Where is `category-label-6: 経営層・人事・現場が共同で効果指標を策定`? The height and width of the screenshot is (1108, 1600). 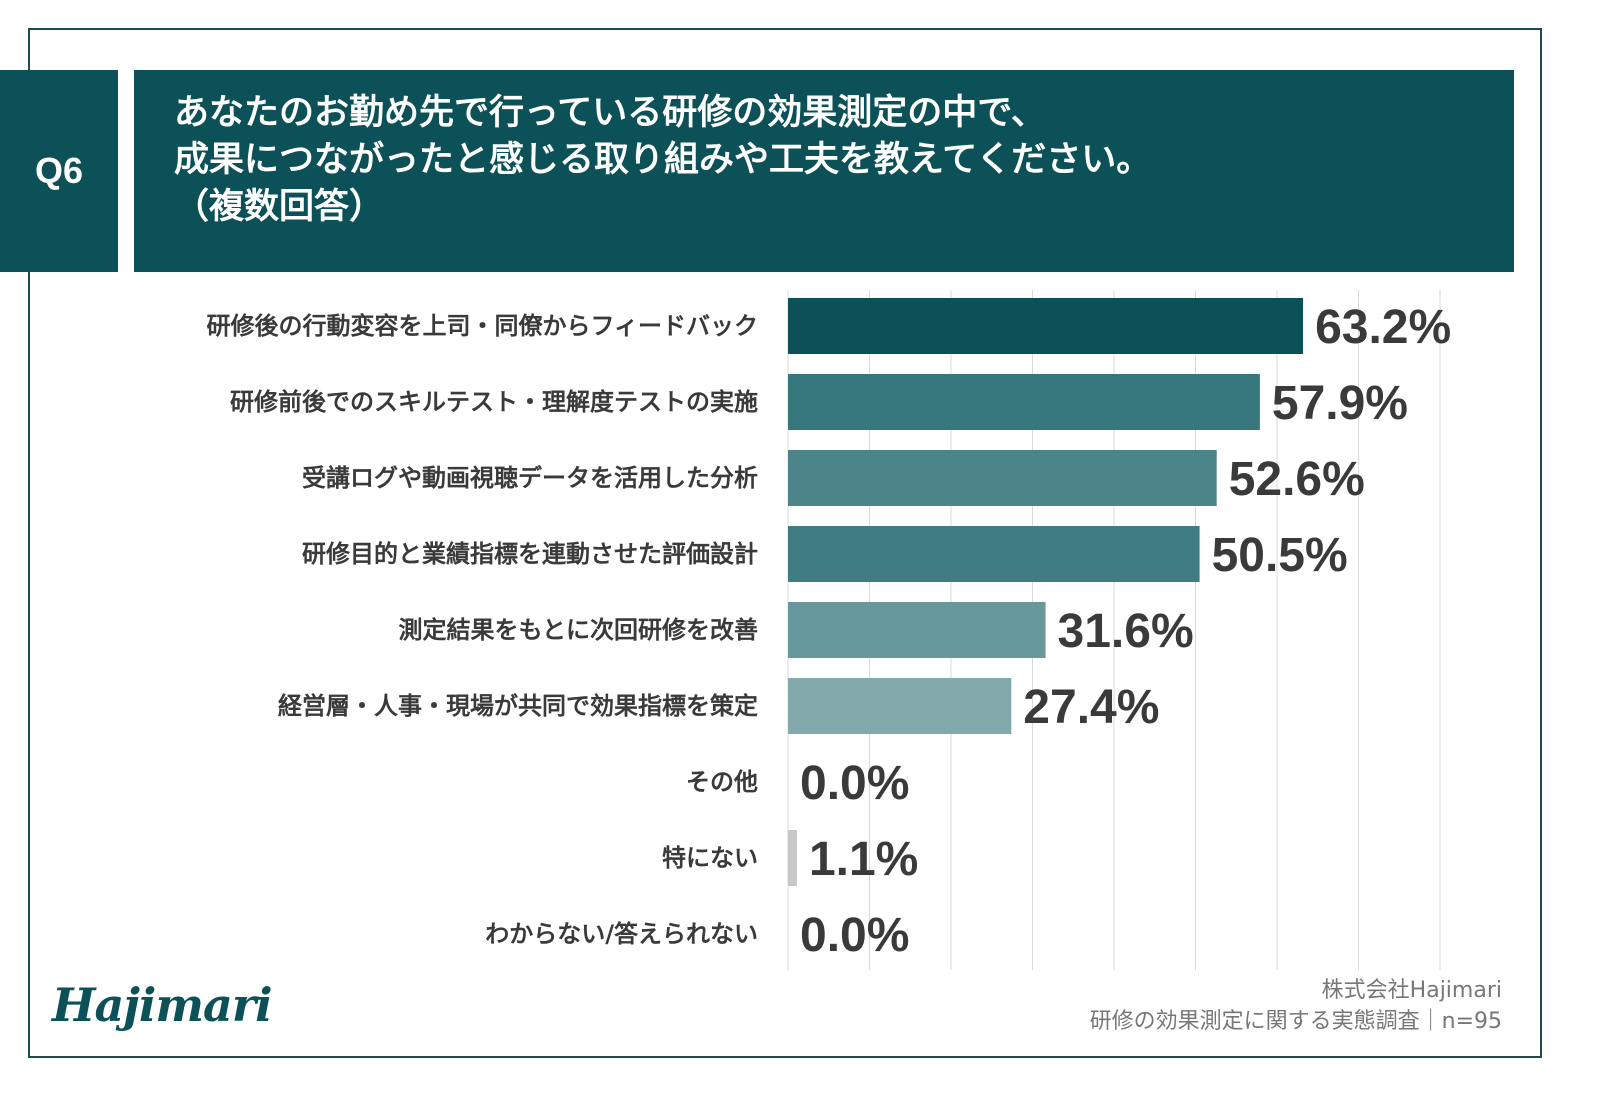
category-label-6: 経営層・人事・現場が共同で効果指標を策定 is located at coordinates (518, 706).